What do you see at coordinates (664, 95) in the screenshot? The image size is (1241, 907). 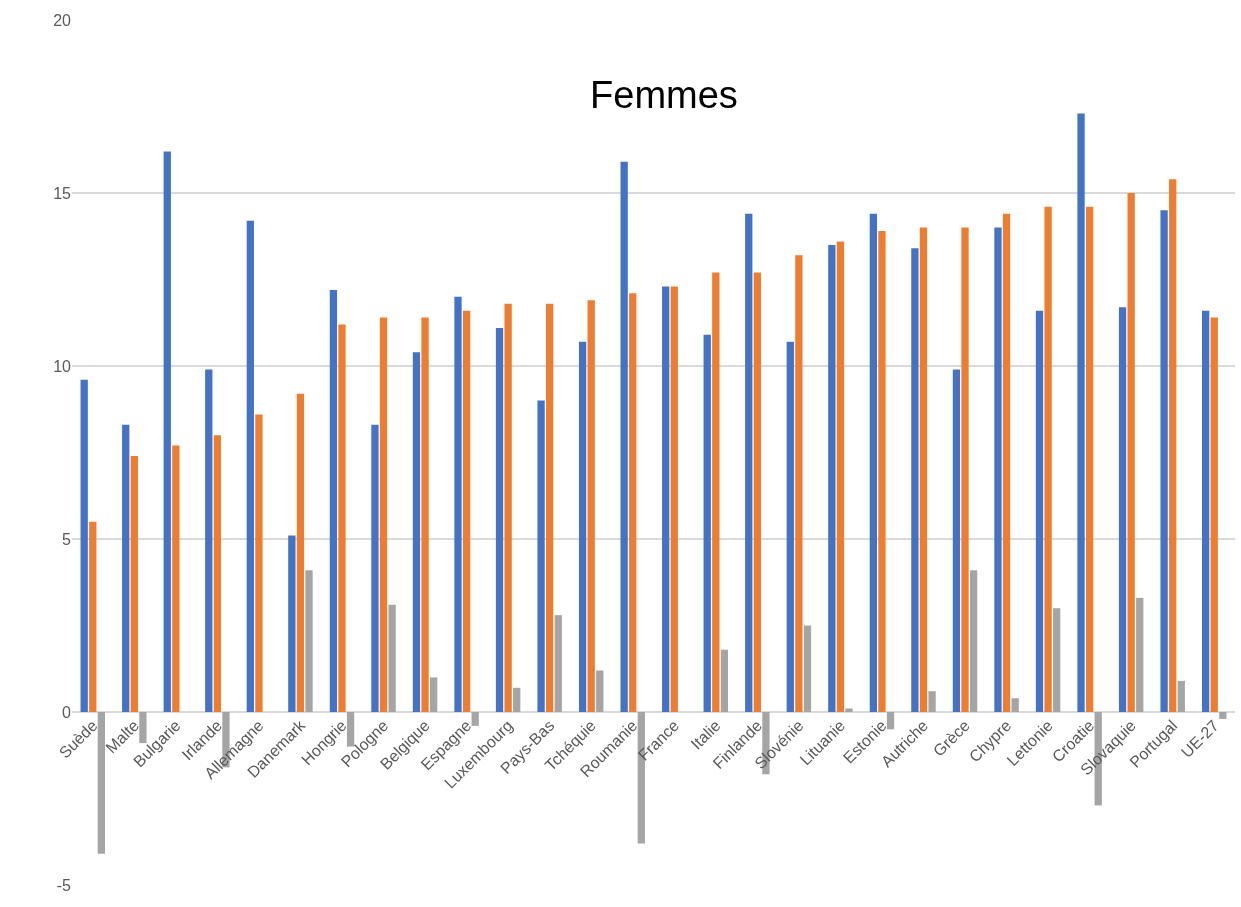 I see `text: Femmes` at bounding box center [664, 95].